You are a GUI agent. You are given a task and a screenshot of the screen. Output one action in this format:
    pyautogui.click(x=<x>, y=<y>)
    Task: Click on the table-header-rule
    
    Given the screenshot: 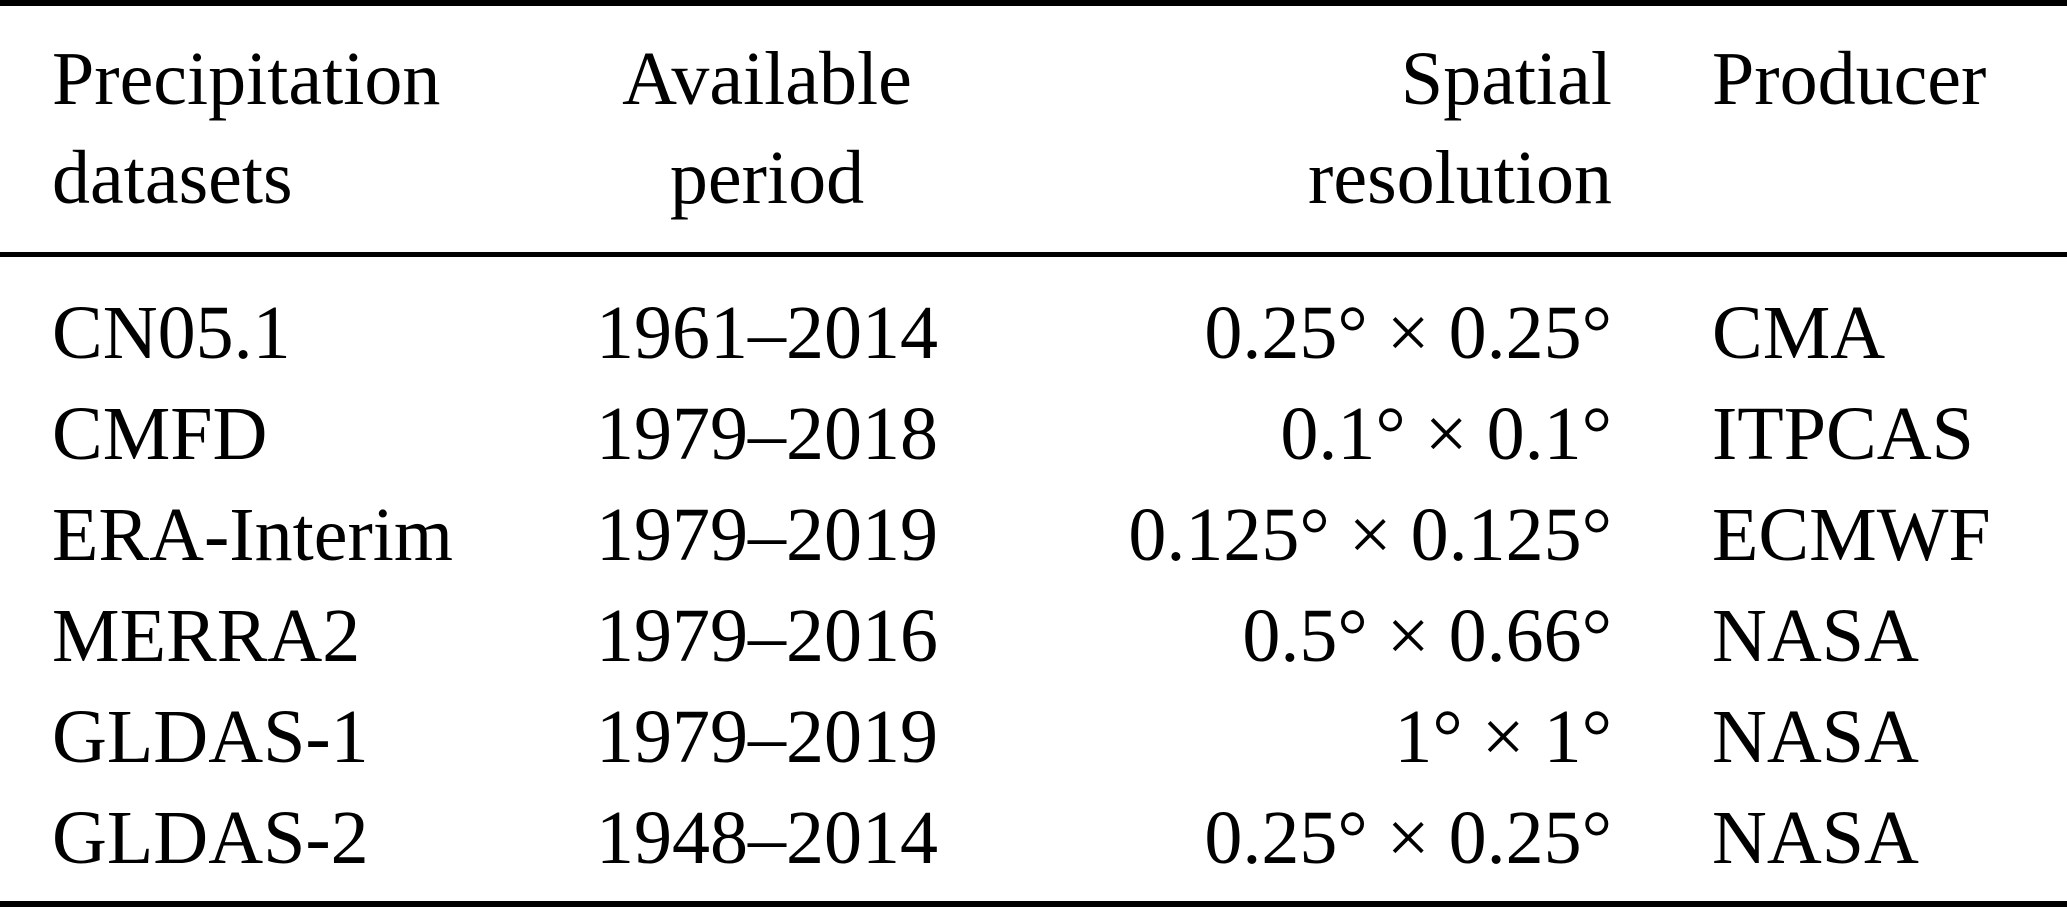 What is the action you would take?
    pyautogui.click(x=1033, y=254)
    